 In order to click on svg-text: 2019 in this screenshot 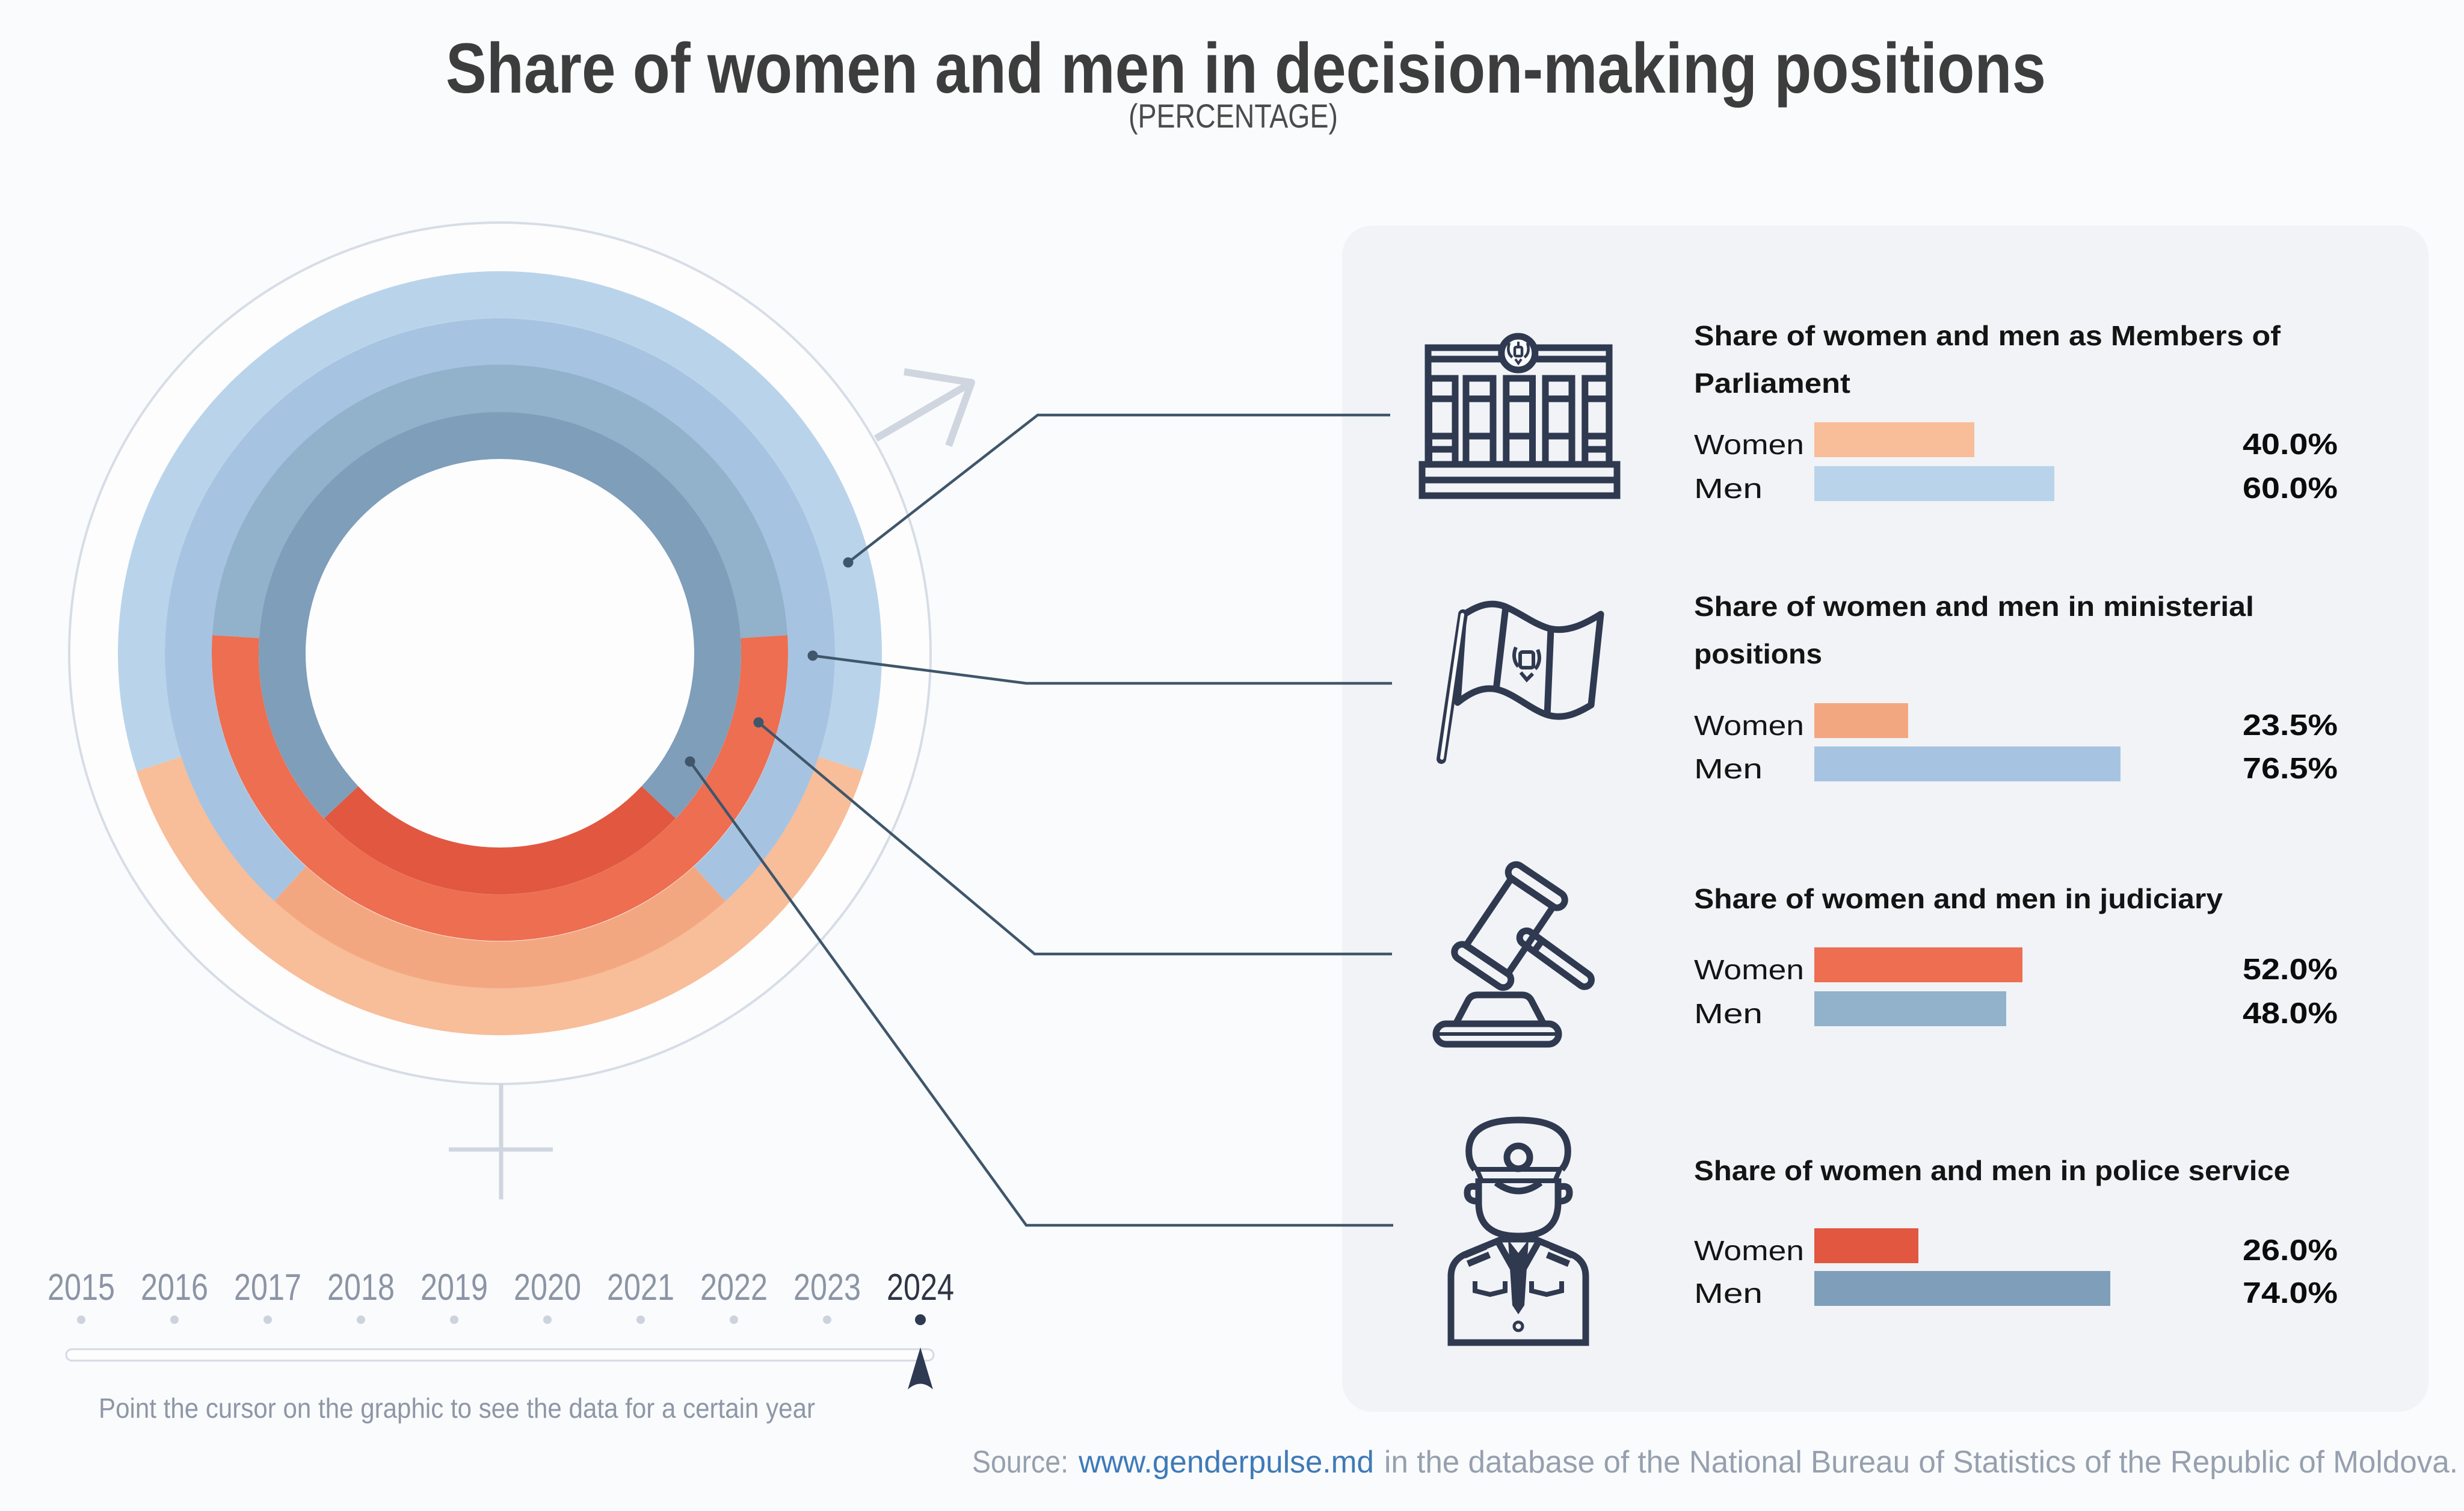, I will do `click(454, 1287)`.